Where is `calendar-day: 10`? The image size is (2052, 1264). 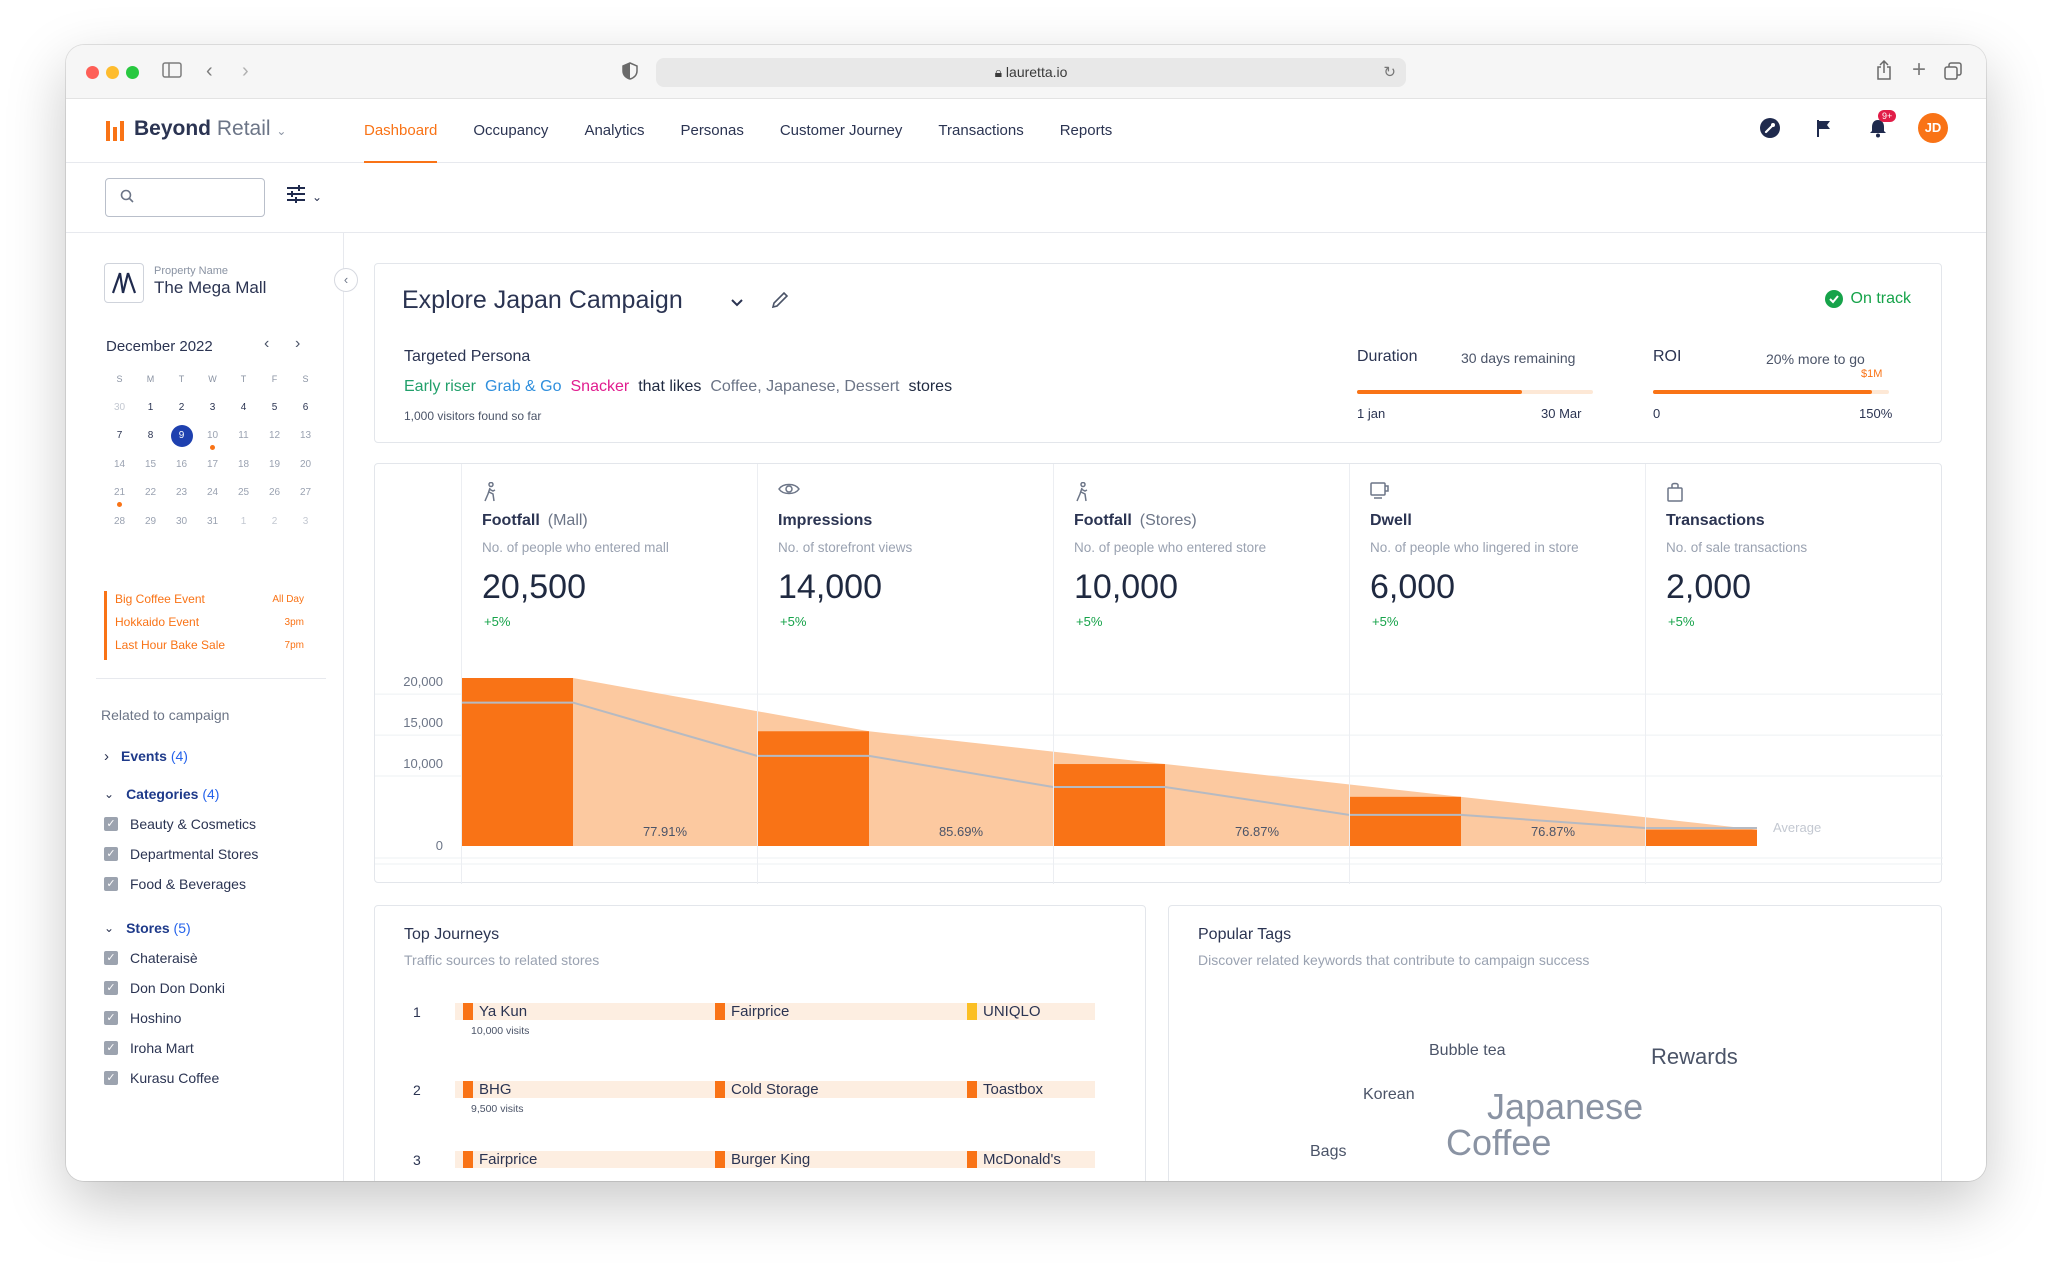 calendar-day: 10 is located at coordinates (212, 436).